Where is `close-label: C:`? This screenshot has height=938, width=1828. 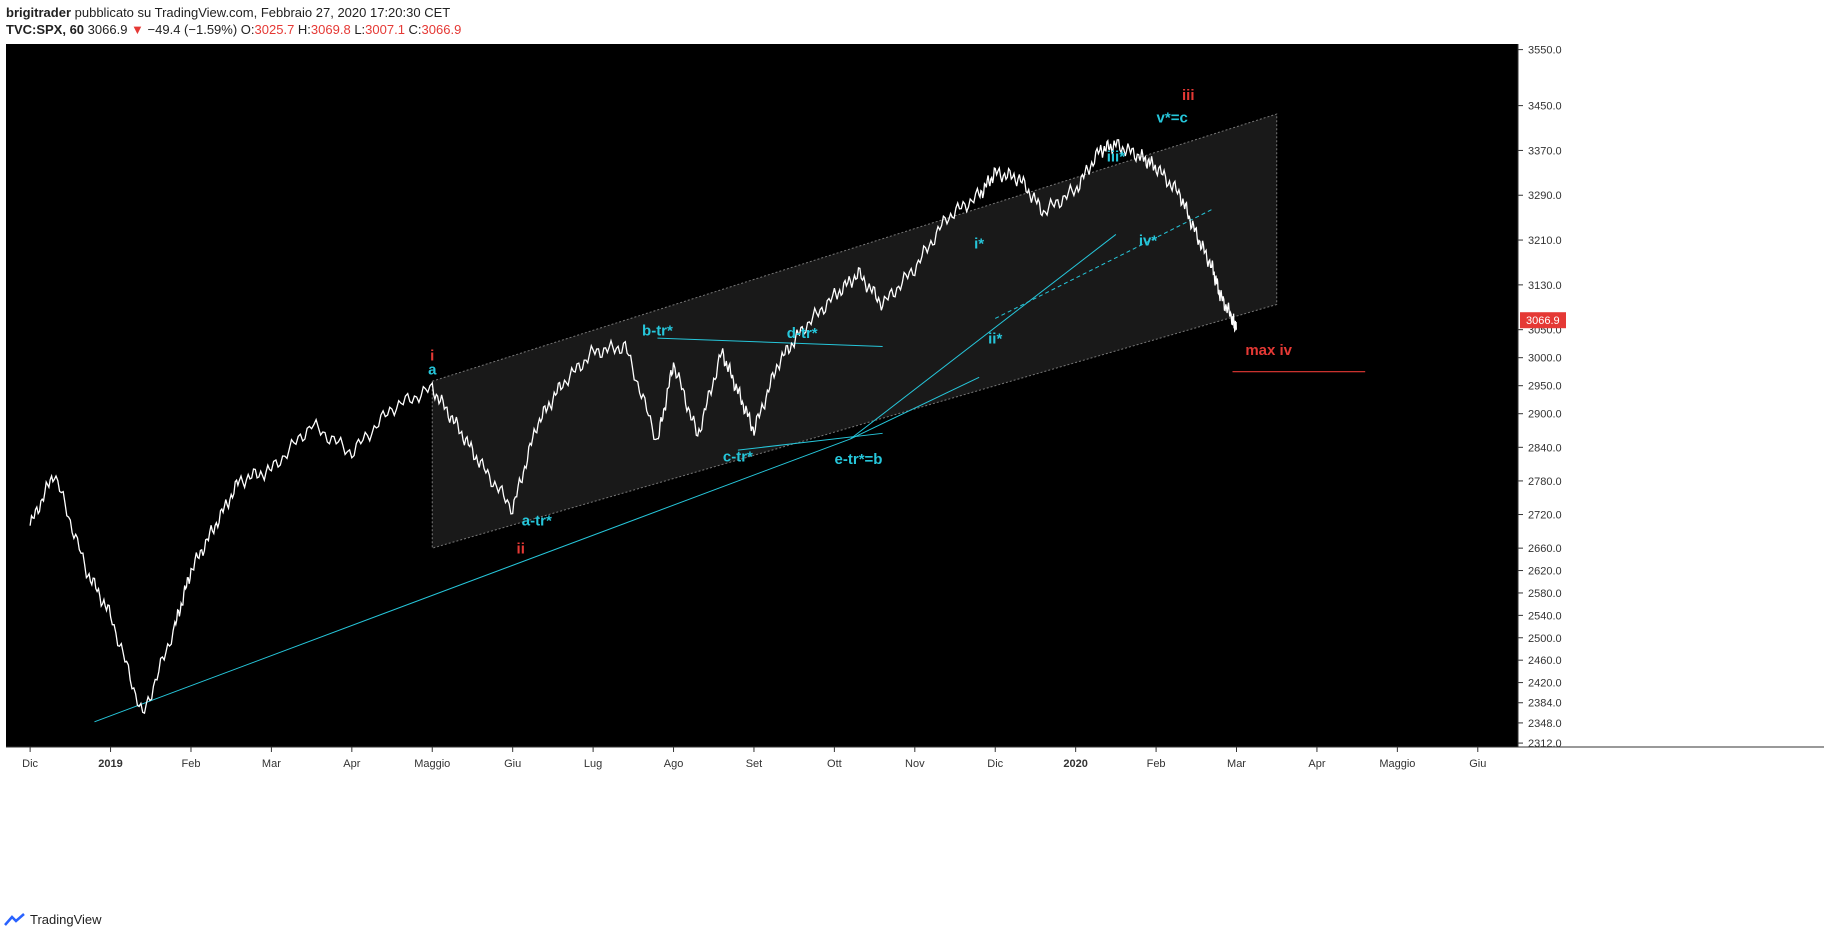 close-label: C: is located at coordinates (415, 29).